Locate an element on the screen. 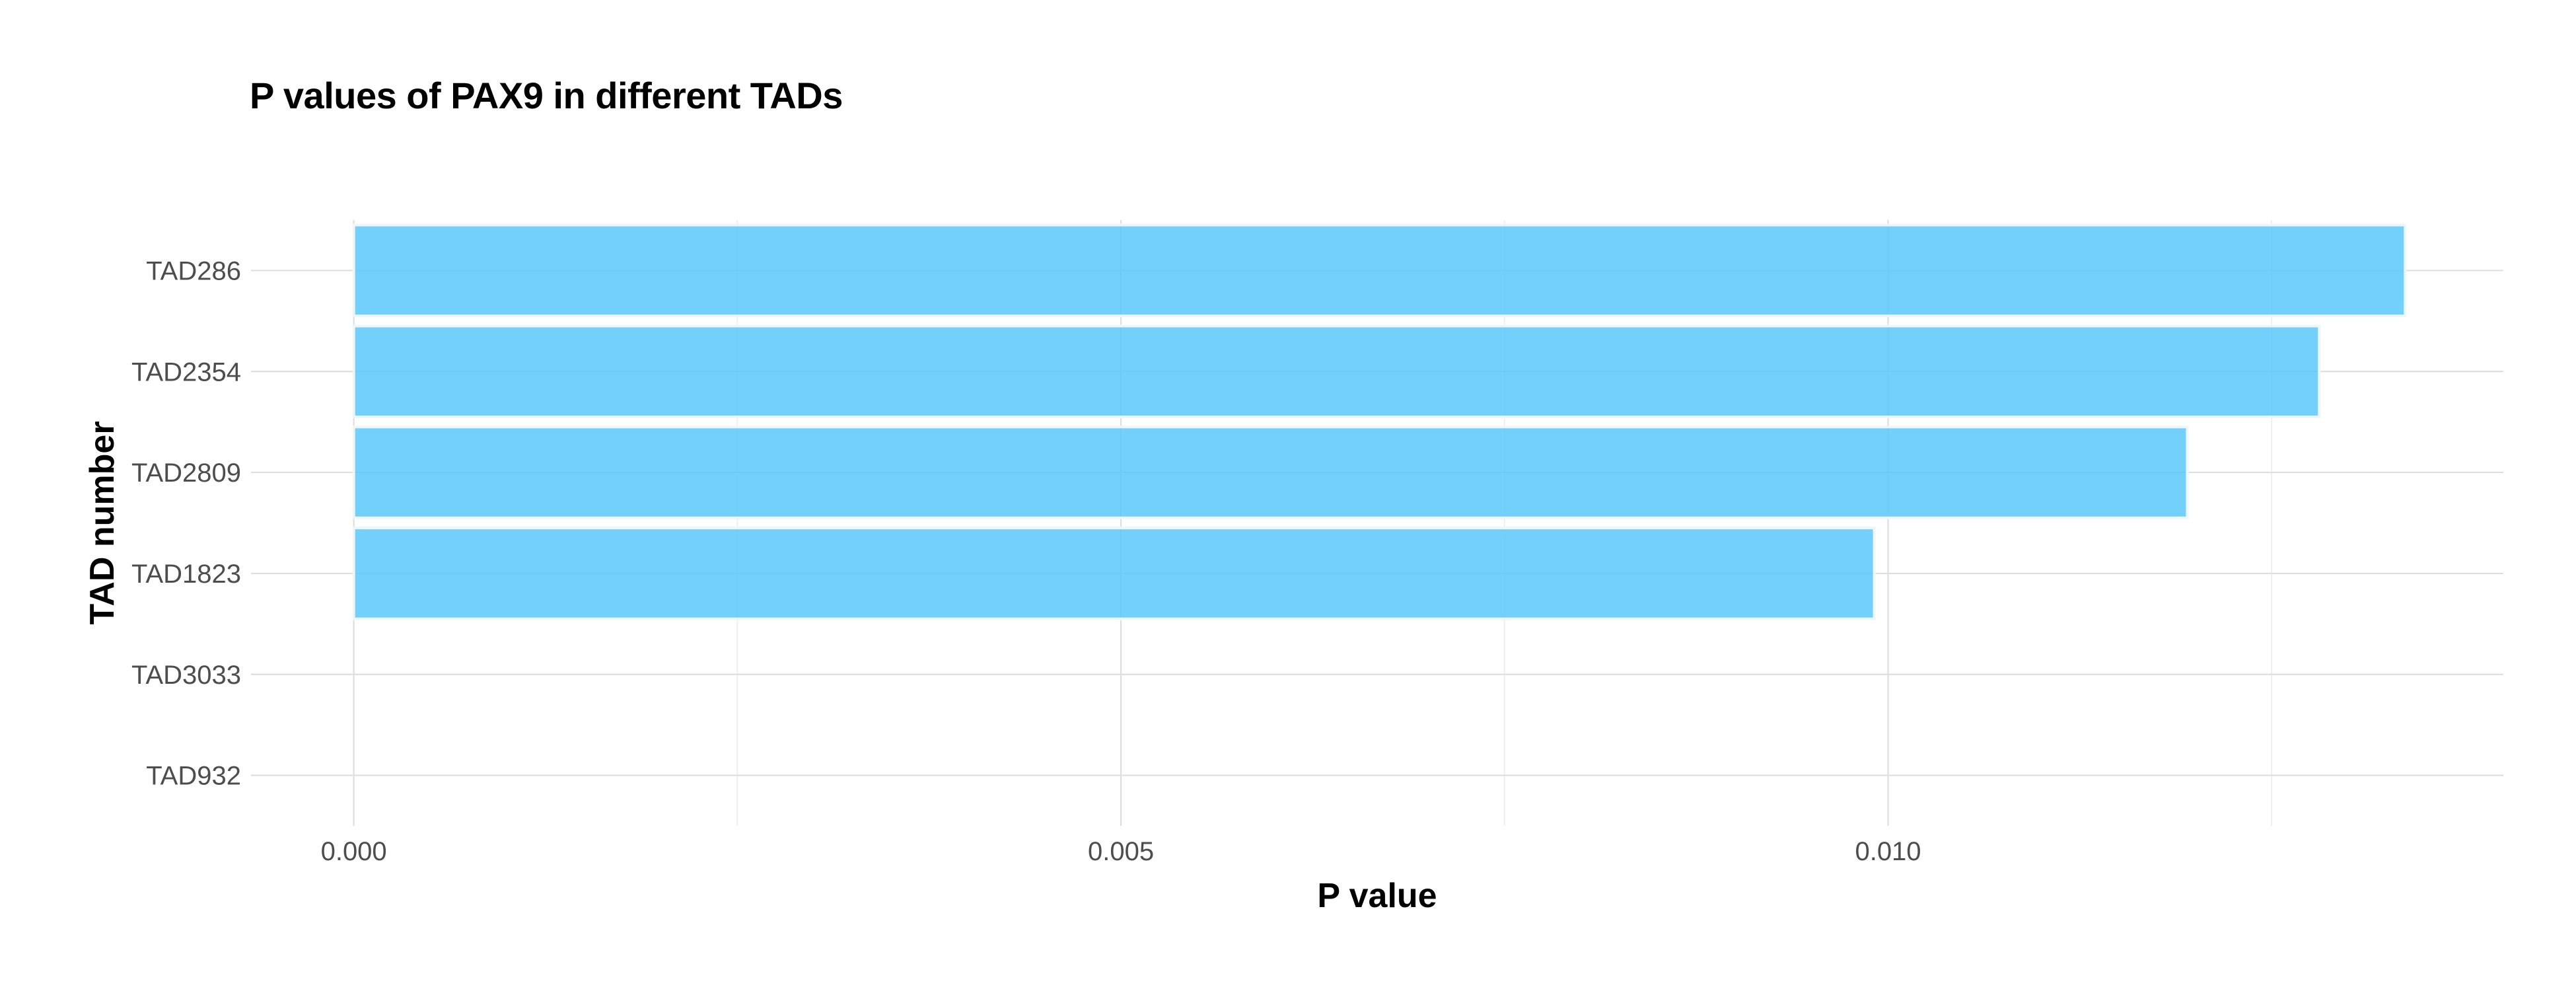 Image resolution: width=2576 pixels, height=991 pixels. x-tick-label: 0.005 is located at coordinates (1121, 851).